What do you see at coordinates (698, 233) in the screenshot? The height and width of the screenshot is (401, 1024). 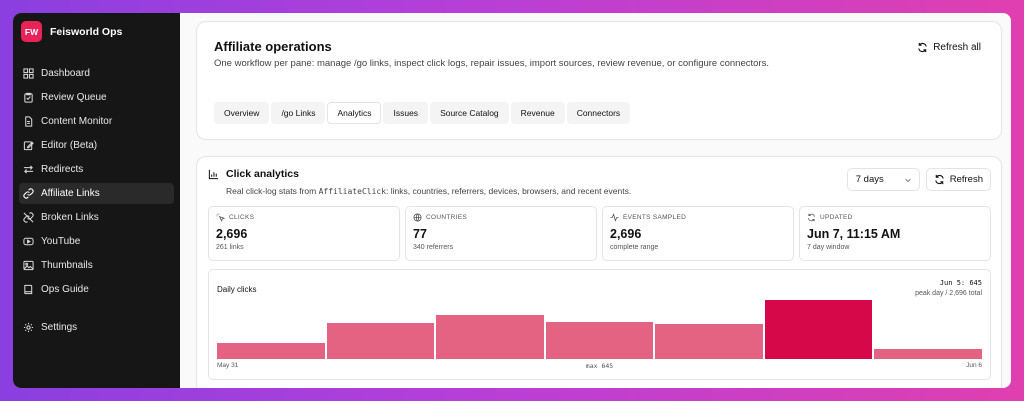 I see `stat-card-events-sampled: EVENTS SAMPLED 2,696 complete range` at bounding box center [698, 233].